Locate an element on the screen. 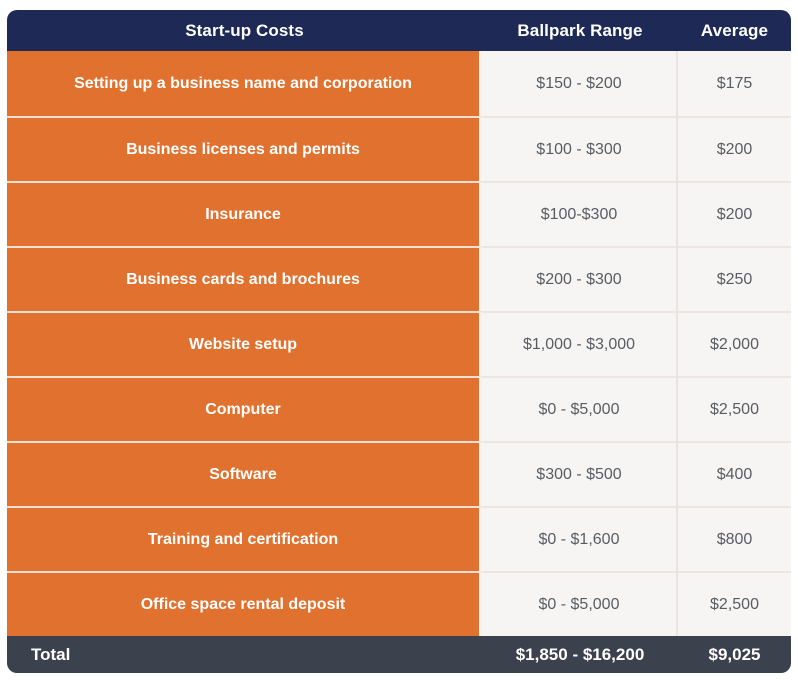 This screenshot has height=692, width=798. total-average: $9,025 is located at coordinates (734, 654).